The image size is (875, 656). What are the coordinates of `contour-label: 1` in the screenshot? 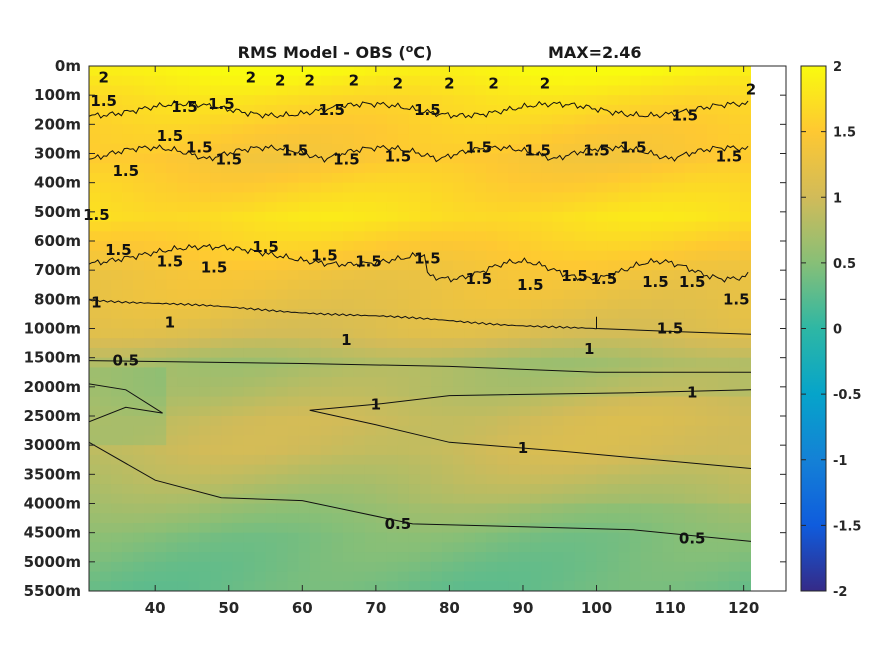 It's located at (589, 349).